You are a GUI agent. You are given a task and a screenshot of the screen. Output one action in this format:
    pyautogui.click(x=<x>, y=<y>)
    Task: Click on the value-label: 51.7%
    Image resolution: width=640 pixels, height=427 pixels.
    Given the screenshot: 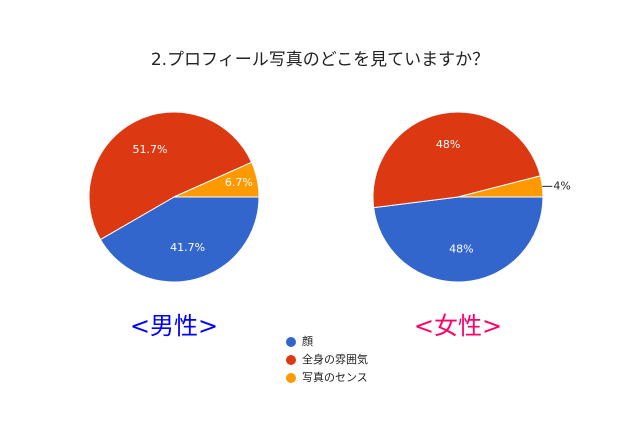 What is the action you would take?
    pyautogui.click(x=150, y=149)
    